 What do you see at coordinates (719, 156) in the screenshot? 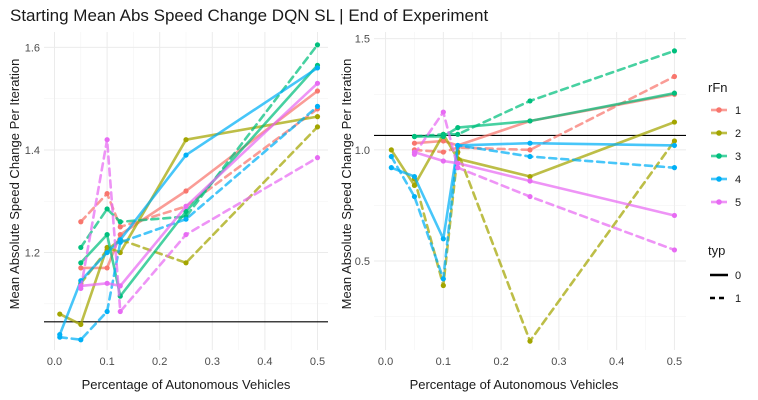
I see `legend-key-point-rfn3` at bounding box center [719, 156].